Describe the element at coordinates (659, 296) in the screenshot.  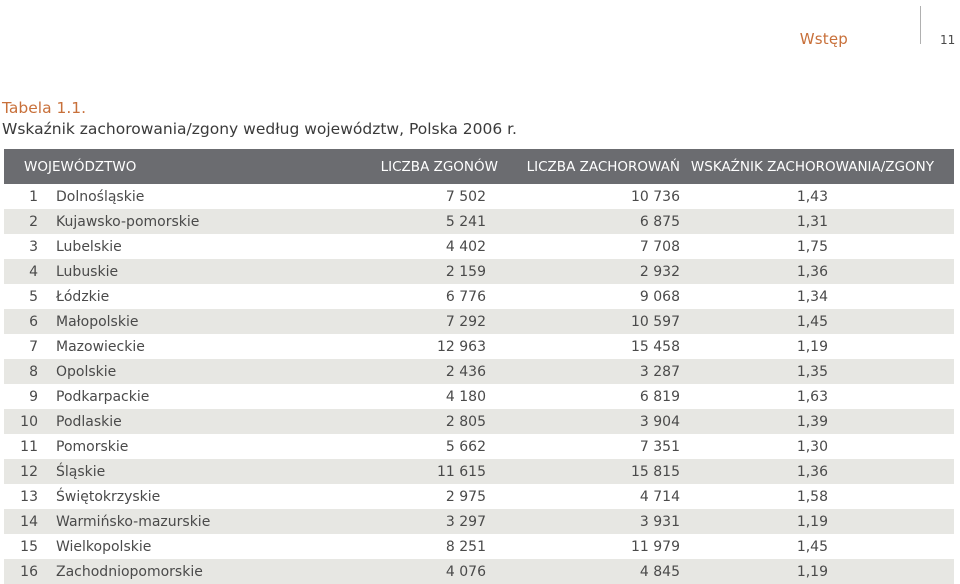
I see `cases-count: 9 068` at that location.